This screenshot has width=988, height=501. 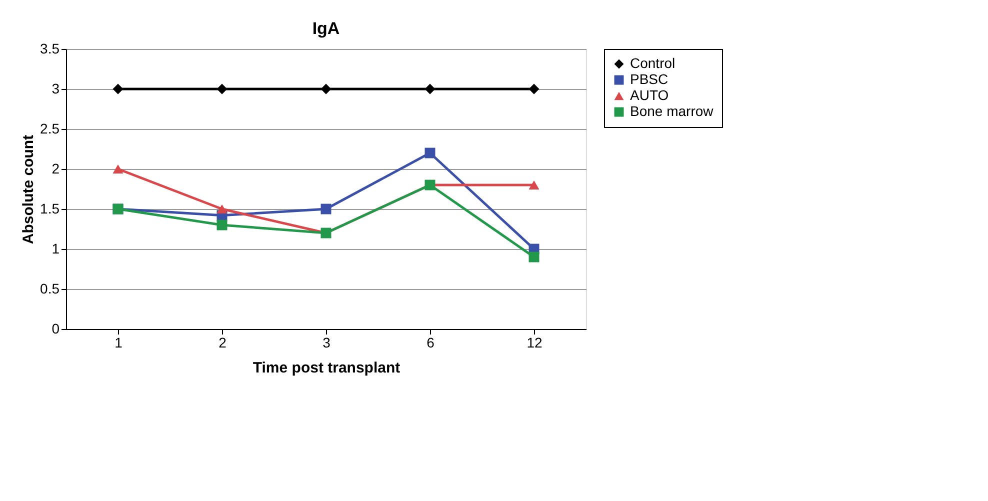 What do you see at coordinates (56, 168) in the screenshot?
I see `y-tick-label: 2` at bounding box center [56, 168].